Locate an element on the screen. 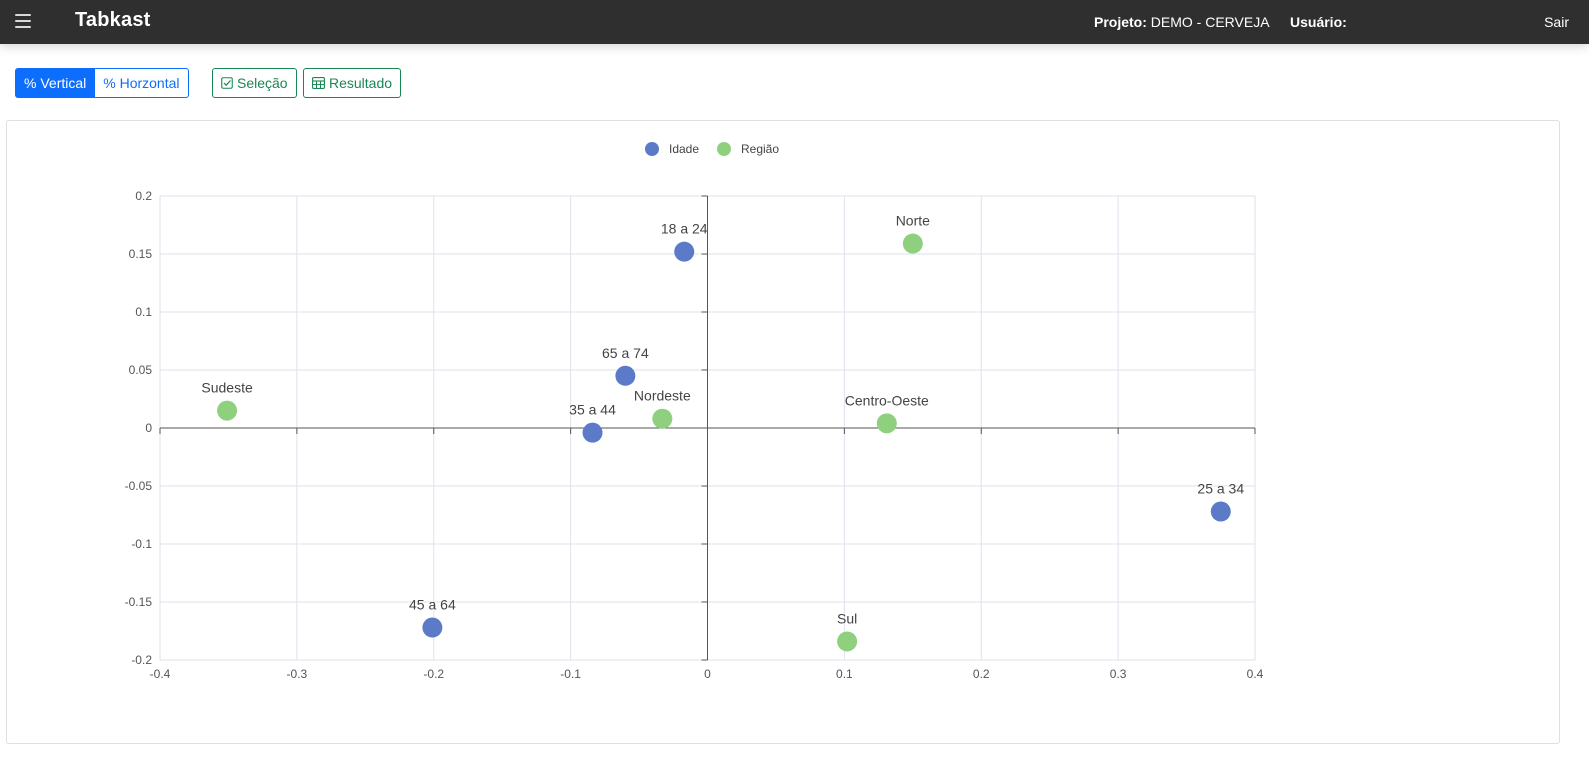  table-icon is located at coordinates (318, 83).